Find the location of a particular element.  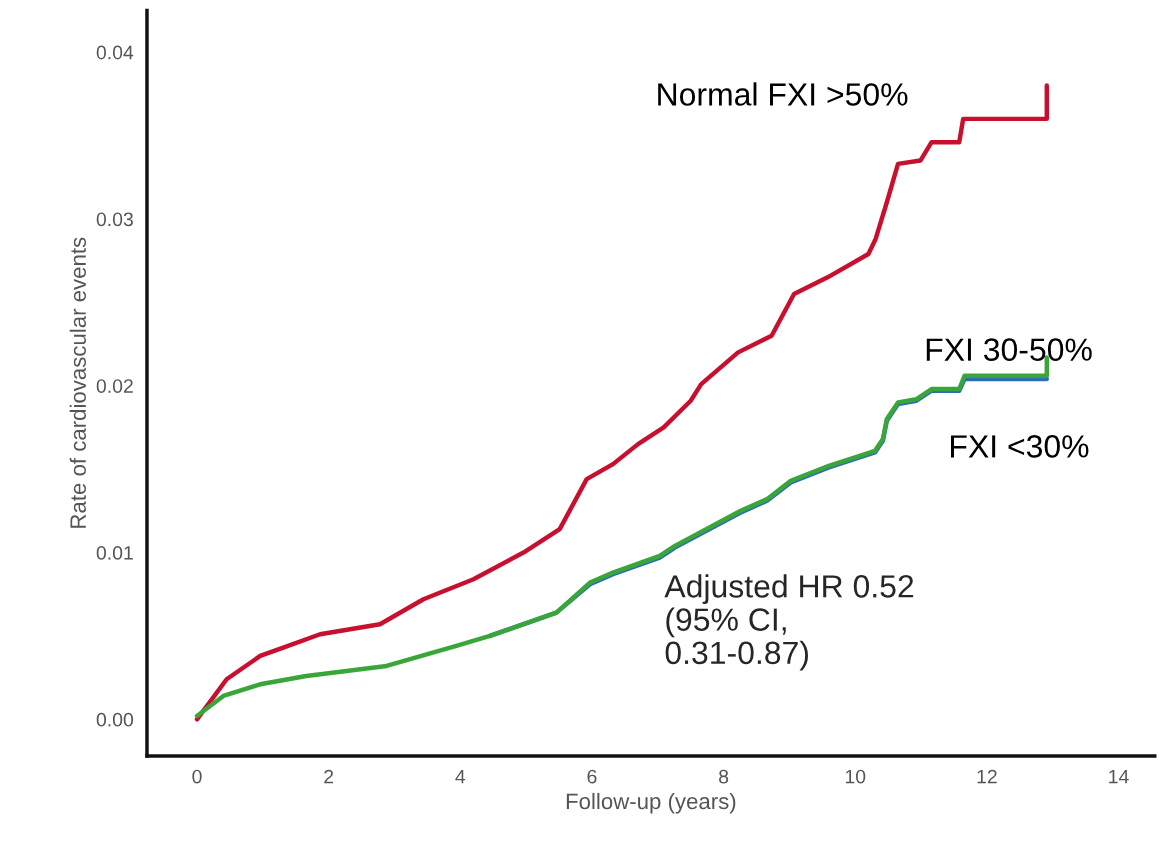

y-axis-title: Rate of cardiovascular events is located at coordinates (77, 382).